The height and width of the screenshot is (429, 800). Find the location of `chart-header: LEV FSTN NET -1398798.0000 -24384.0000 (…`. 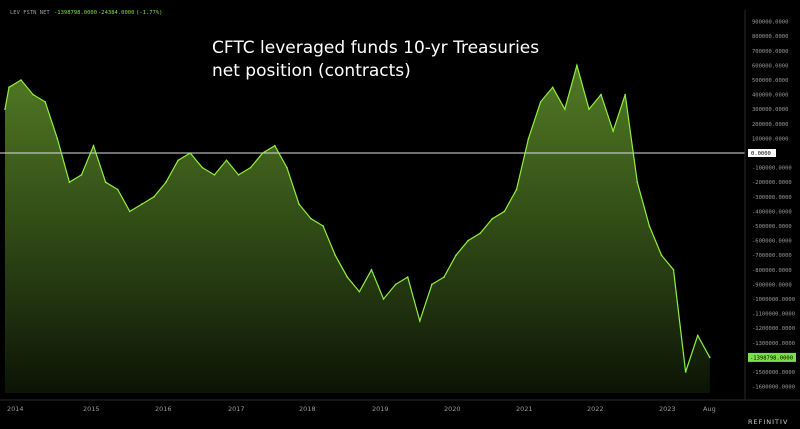

chart-header: LEV FSTN NET -1398798.0000 -24384.0000 (… is located at coordinates (86, 13).